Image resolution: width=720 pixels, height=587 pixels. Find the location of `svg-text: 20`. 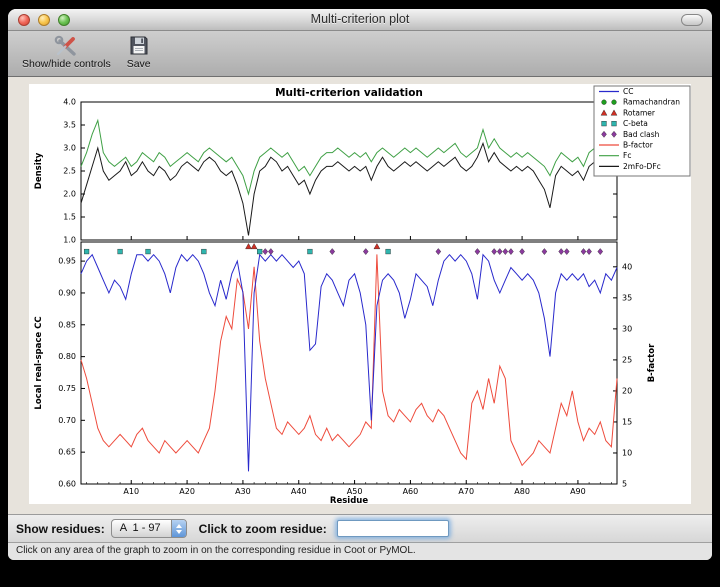

svg-text: 20 is located at coordinates (627, 390).